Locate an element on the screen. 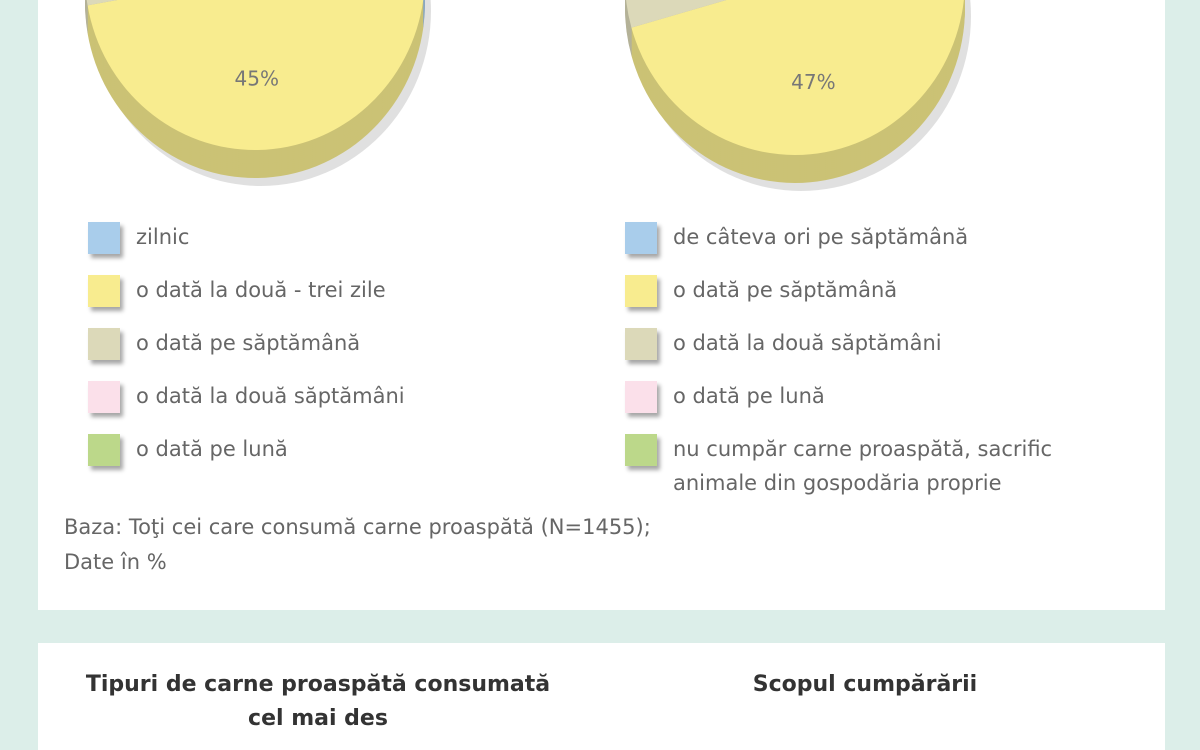  legend-item: o dată la două - trei zile is located at coordinates (237, 291).